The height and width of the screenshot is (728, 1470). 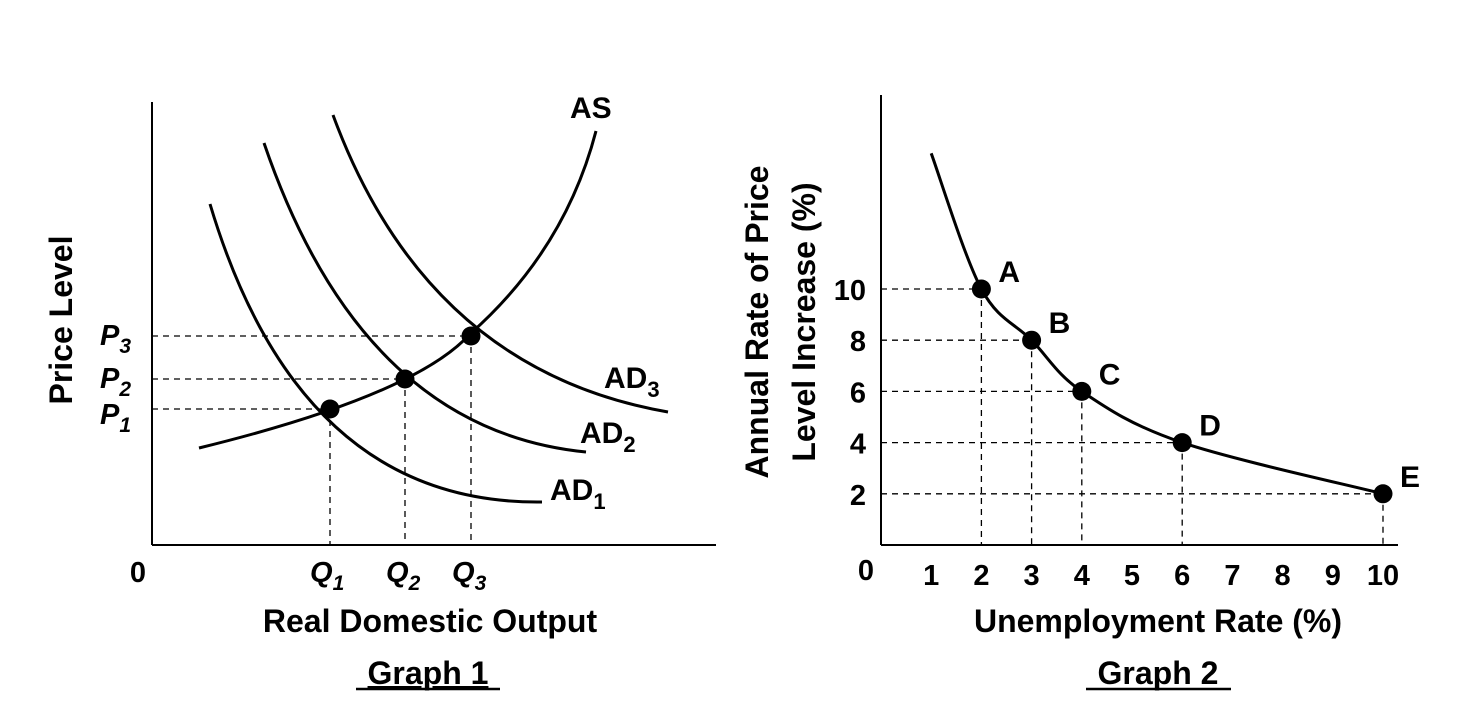 I want to click on graph2-y-axis-label-line1: Annual Rate of Price, so click(x=757, y=322).